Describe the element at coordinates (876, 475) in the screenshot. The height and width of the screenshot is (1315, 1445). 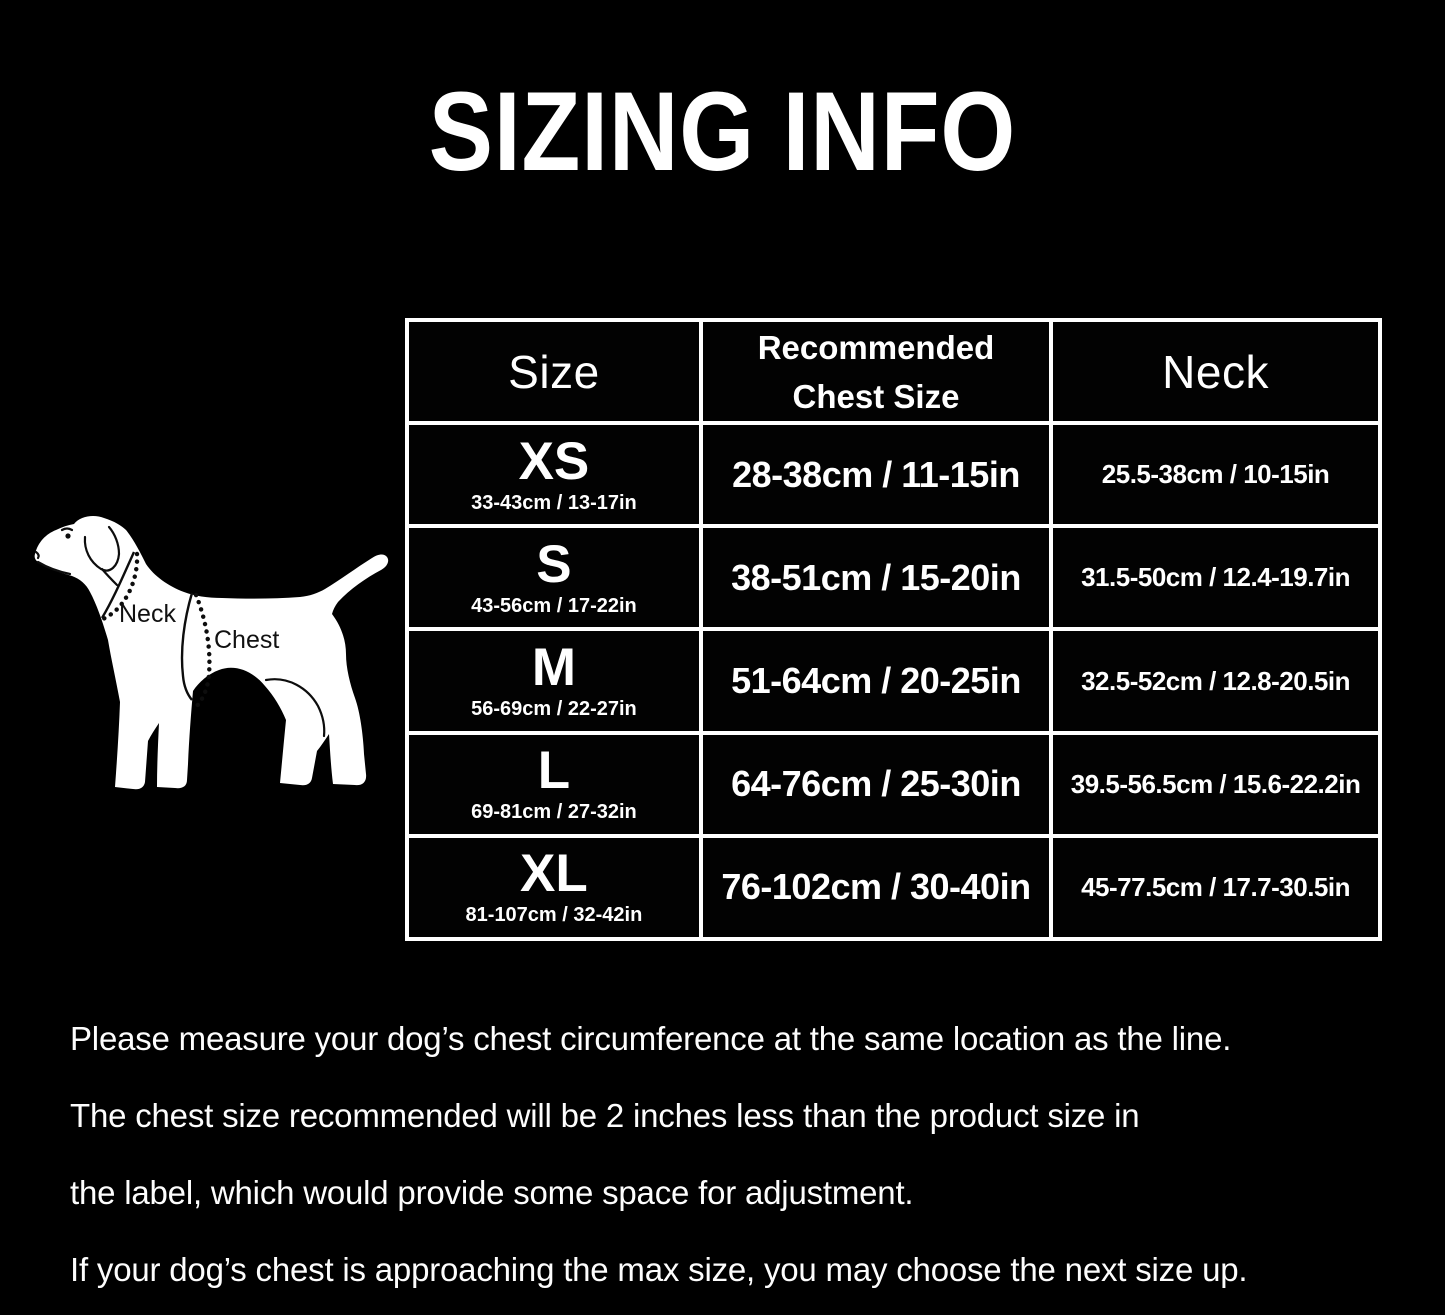
I see `chest-cell-xs: 28-38cm / 11-15in` at that location.